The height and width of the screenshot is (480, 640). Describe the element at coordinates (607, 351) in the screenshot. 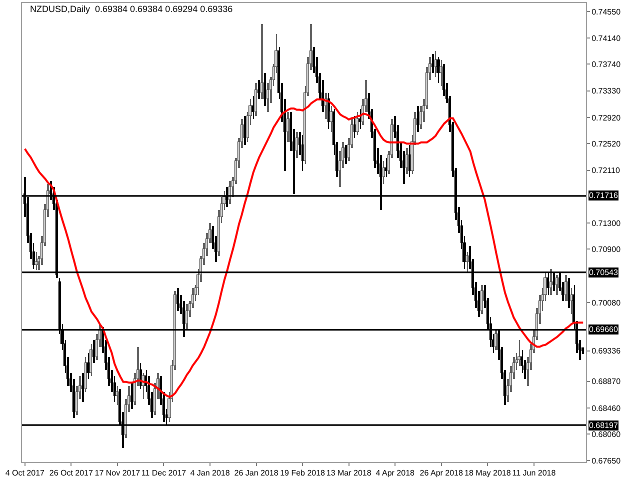

I see `y-tick-label: 0.69336` at that location.